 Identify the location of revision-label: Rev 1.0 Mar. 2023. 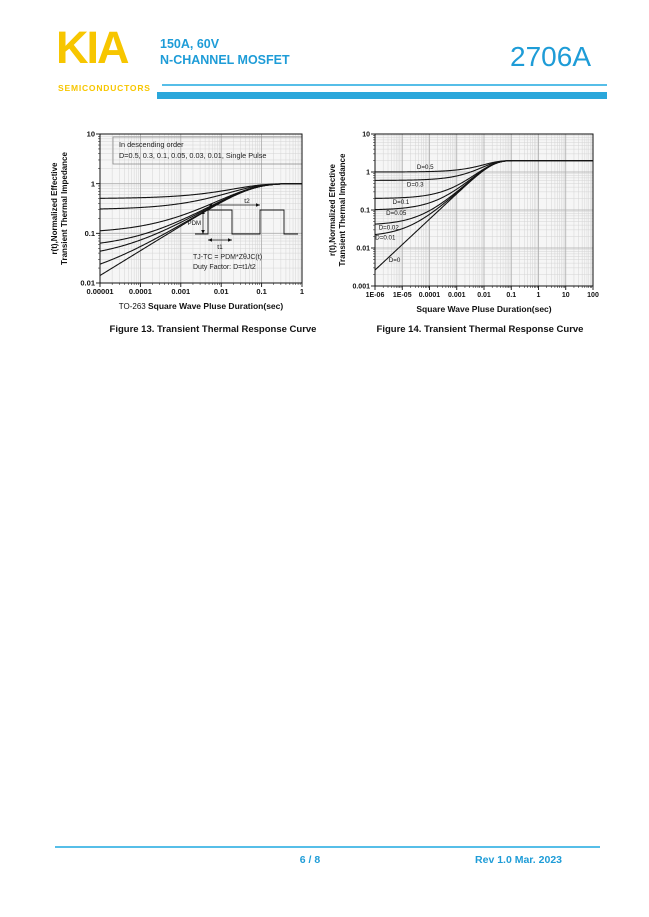
(518, 860).